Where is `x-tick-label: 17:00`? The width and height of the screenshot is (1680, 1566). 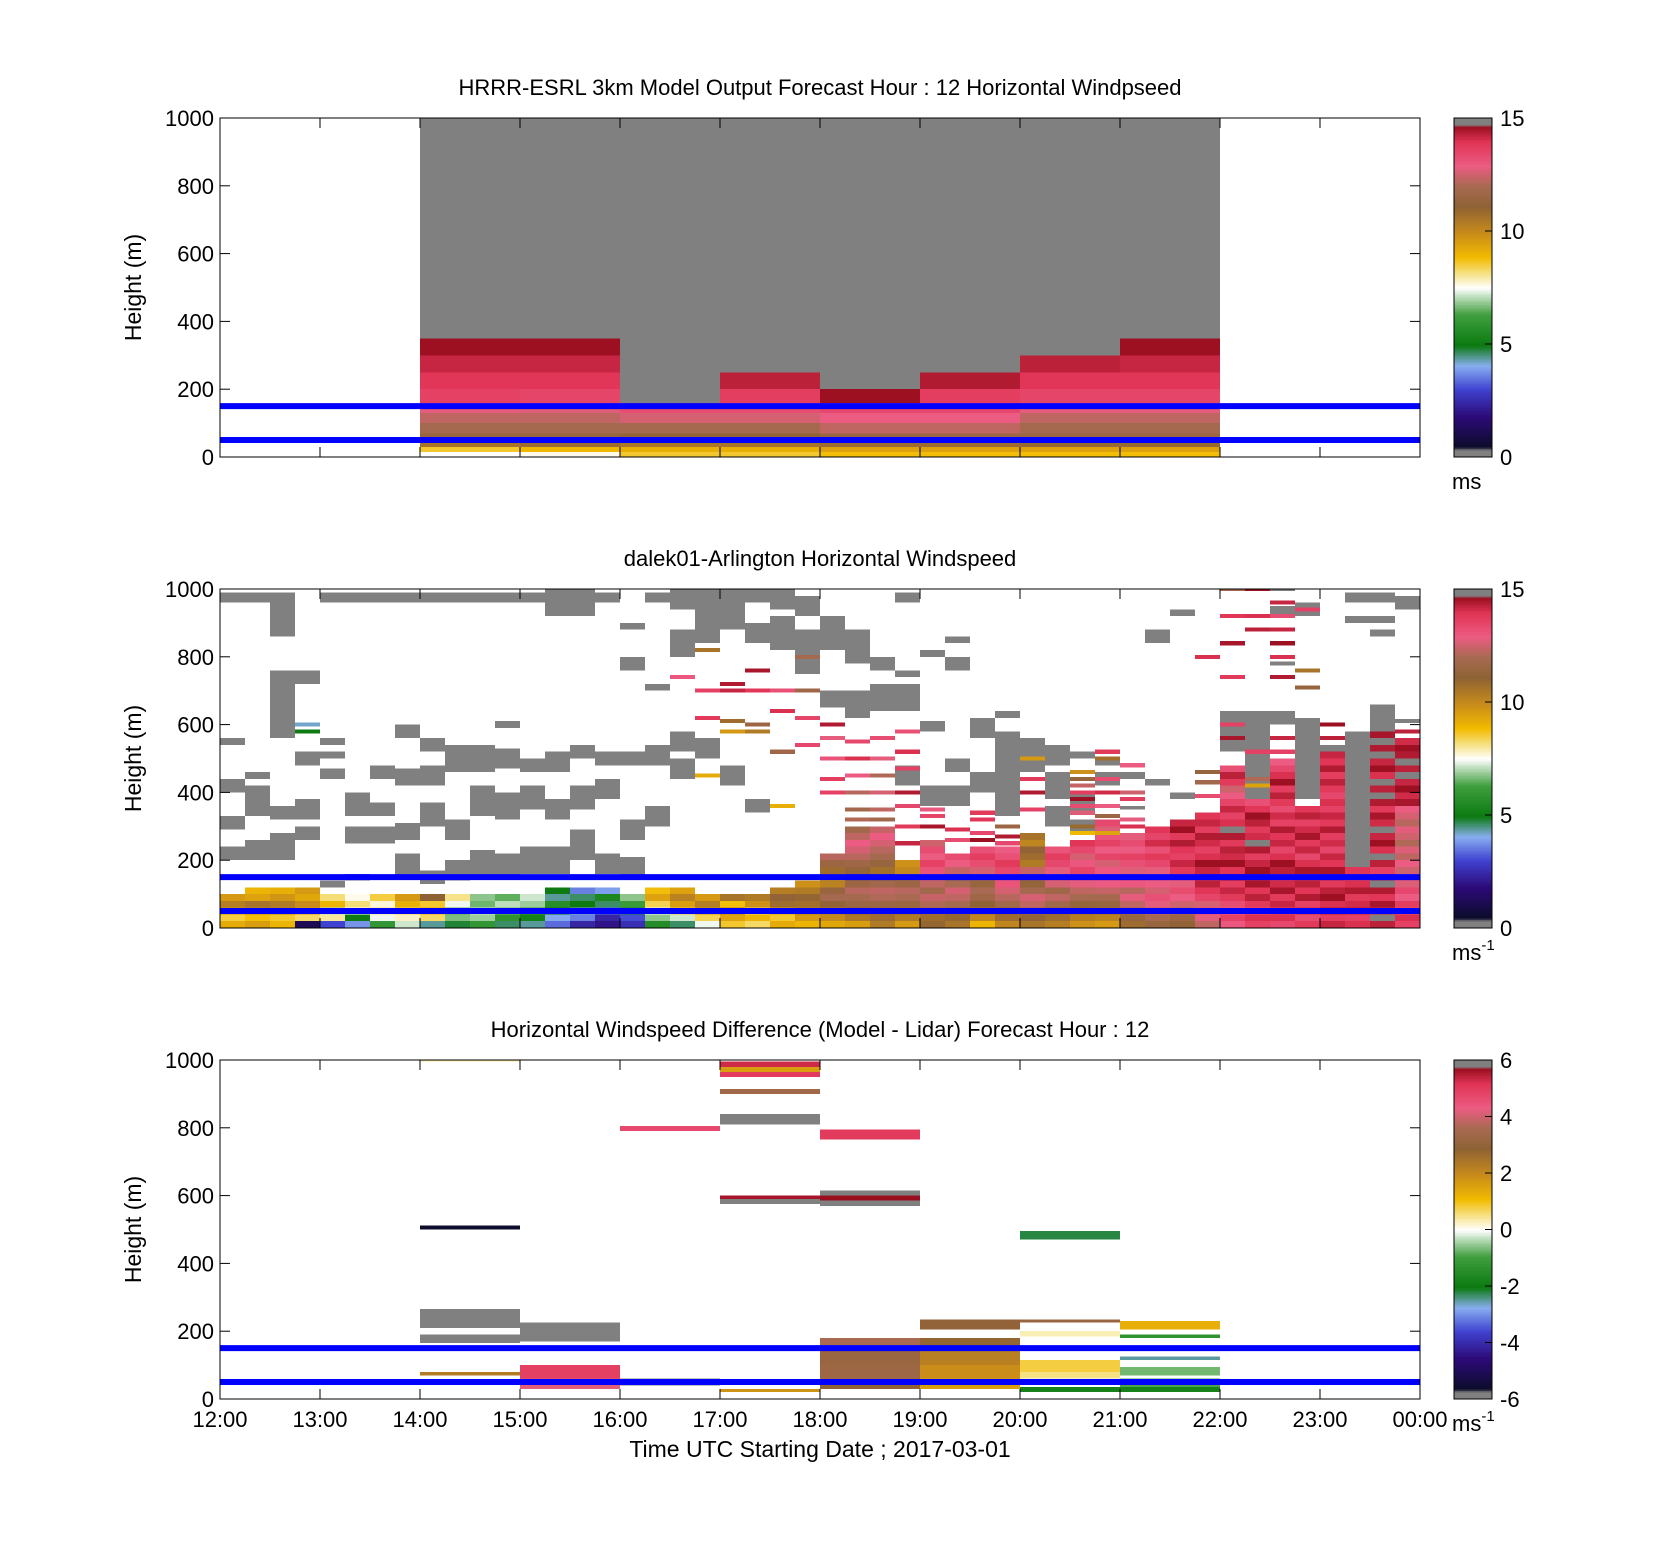 x-tick-label: 17:00 is located at coordinates (719, 1419).